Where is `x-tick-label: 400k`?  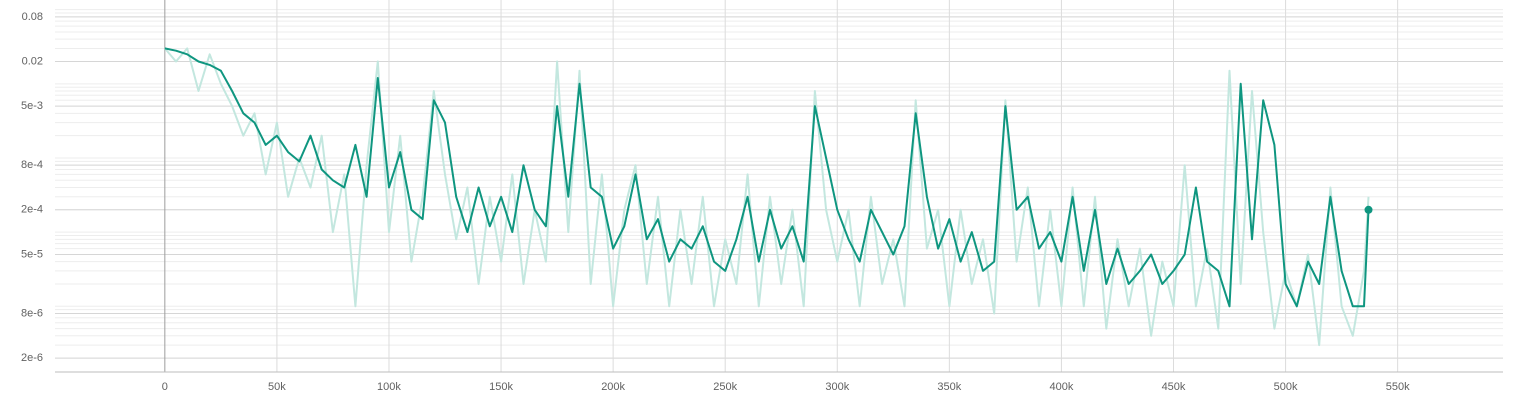
x-tick-label: 400k is located at coordinates (1061, 387).